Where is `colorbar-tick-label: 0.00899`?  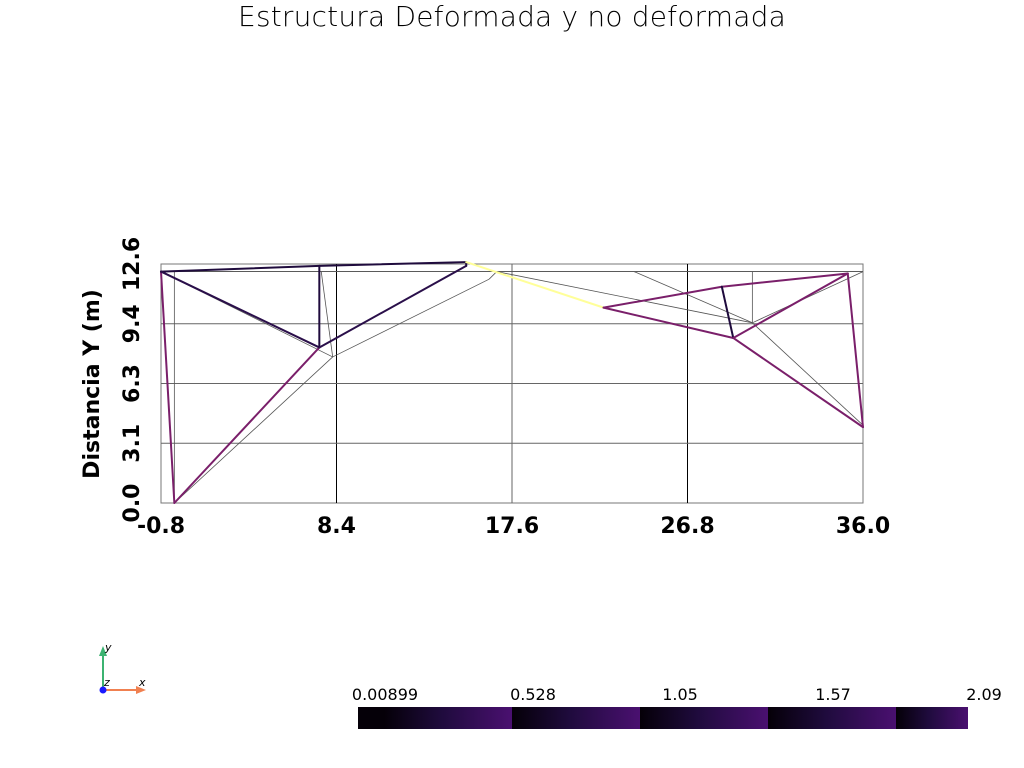
colorbar-tick-label: 0.00899 is located at coordinates (385, 694).